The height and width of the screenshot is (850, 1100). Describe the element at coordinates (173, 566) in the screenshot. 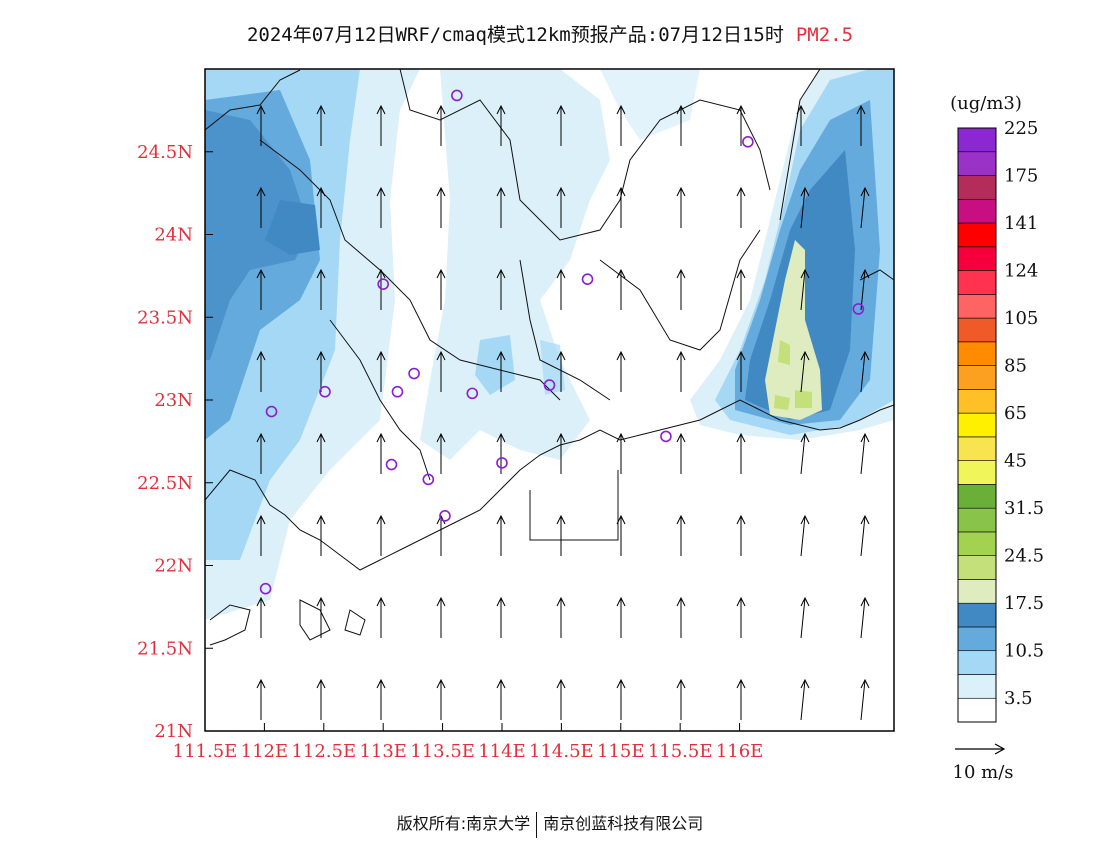

I see `lat-tick-label: 22N` at that location.